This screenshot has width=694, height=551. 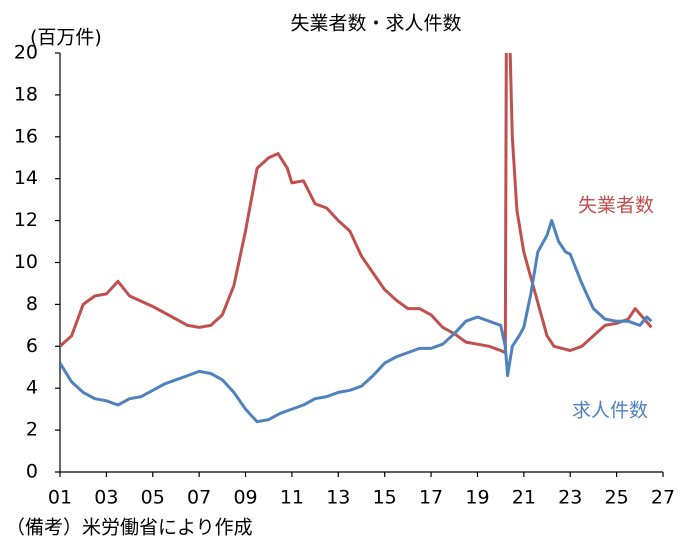 What do you see at coordinates (616, 206) in the screenshot?
I see `series-label: 失業者数` at bounding box center [616, 206].